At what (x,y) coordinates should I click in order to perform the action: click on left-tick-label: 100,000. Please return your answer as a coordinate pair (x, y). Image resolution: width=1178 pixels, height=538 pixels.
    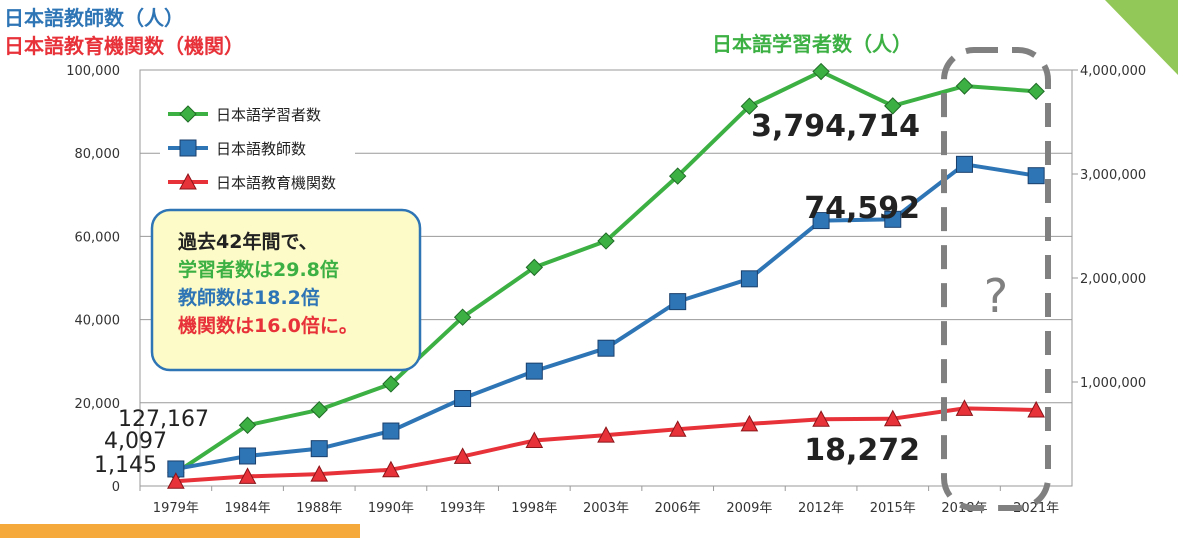
    Looking at the image, I should click on (93, 71).